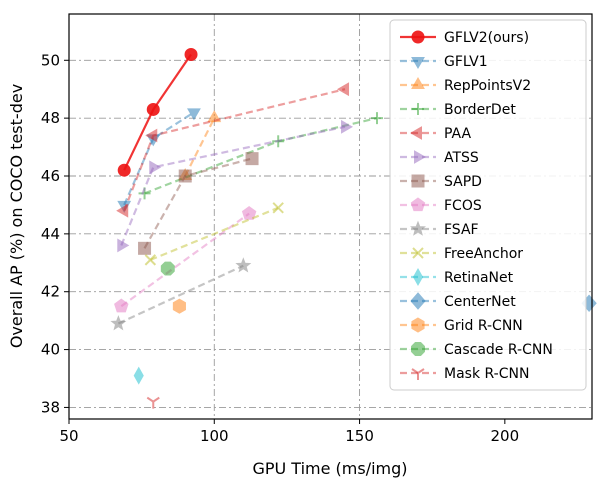  What do you see at coordinates (50, 60) in the screenshot?
I see `y-tick-label: 50` at bounding box center [50, 60].